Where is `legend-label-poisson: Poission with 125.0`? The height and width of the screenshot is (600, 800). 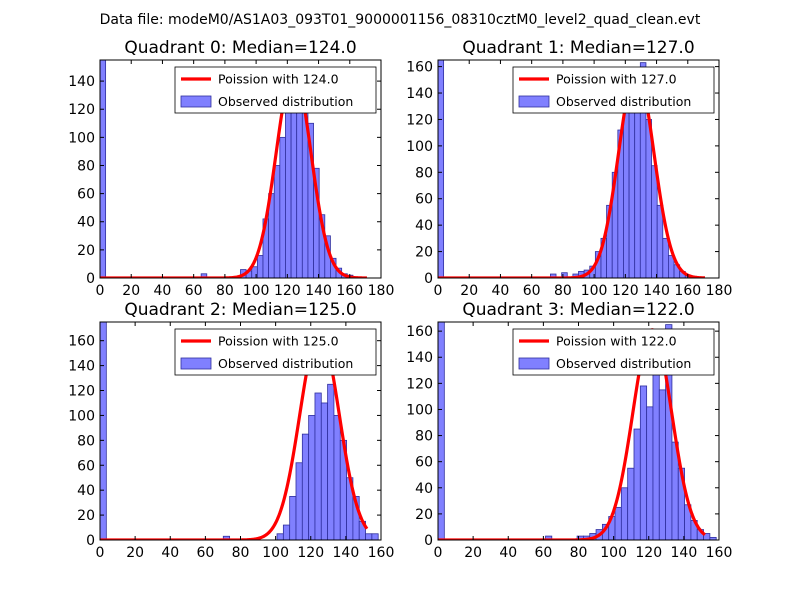 legend-label-poisson: Poission with 125.0 is located at coordinates (278, 341).